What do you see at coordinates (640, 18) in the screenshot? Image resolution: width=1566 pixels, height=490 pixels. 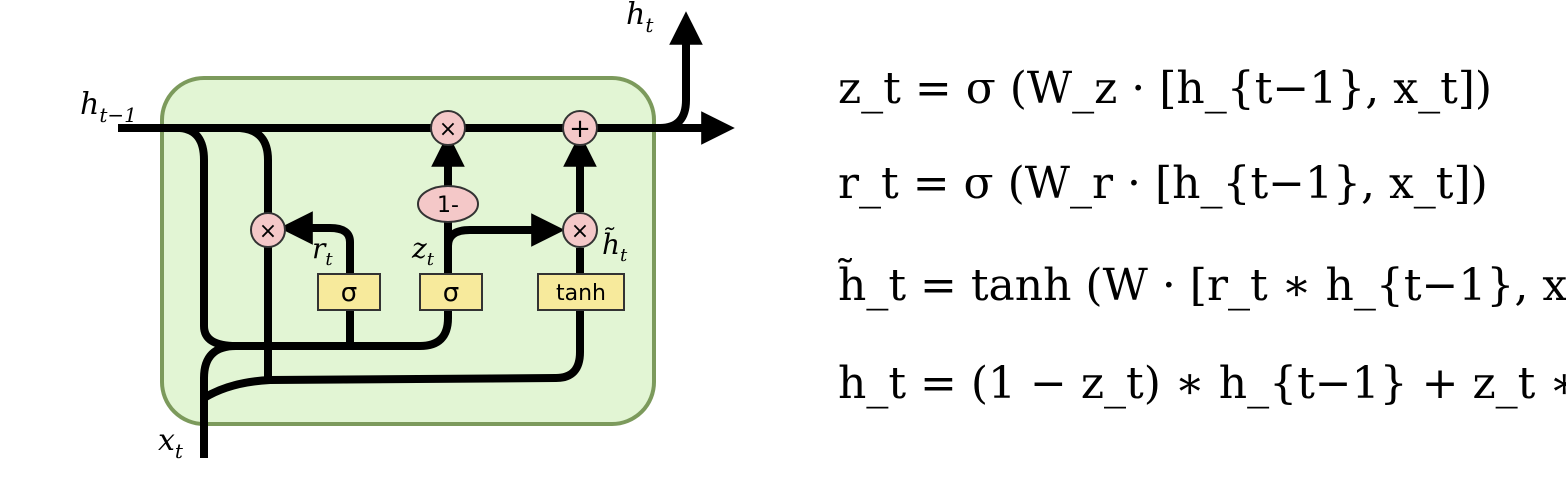 I see `h-out-label: ht` at bounding box center [640, 18].